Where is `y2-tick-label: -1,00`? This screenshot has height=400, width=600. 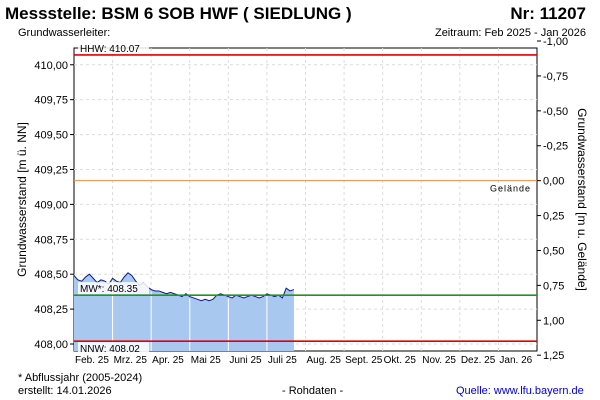 y2-tick-label: -1,00 is located at coordinates (555, 42).